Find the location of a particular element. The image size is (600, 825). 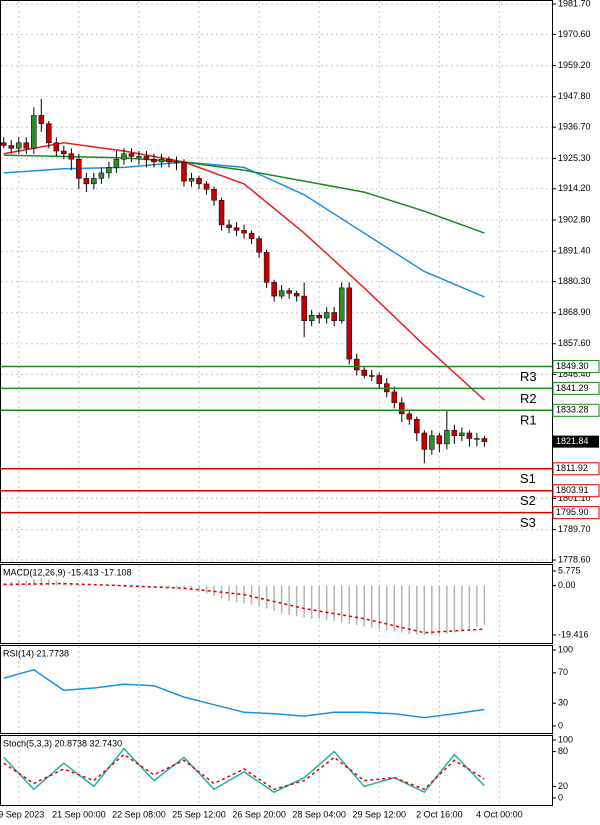

x-tick-label: 26 Sep 20:00 is located at coordinates (259, 814).